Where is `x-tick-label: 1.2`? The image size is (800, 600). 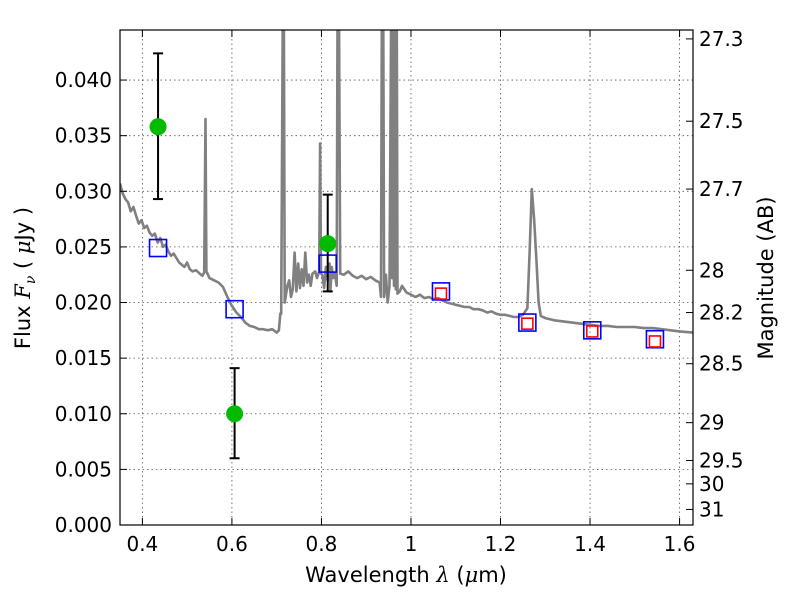
x-tick-label: 1.2 is located at coordinates (501, 544).